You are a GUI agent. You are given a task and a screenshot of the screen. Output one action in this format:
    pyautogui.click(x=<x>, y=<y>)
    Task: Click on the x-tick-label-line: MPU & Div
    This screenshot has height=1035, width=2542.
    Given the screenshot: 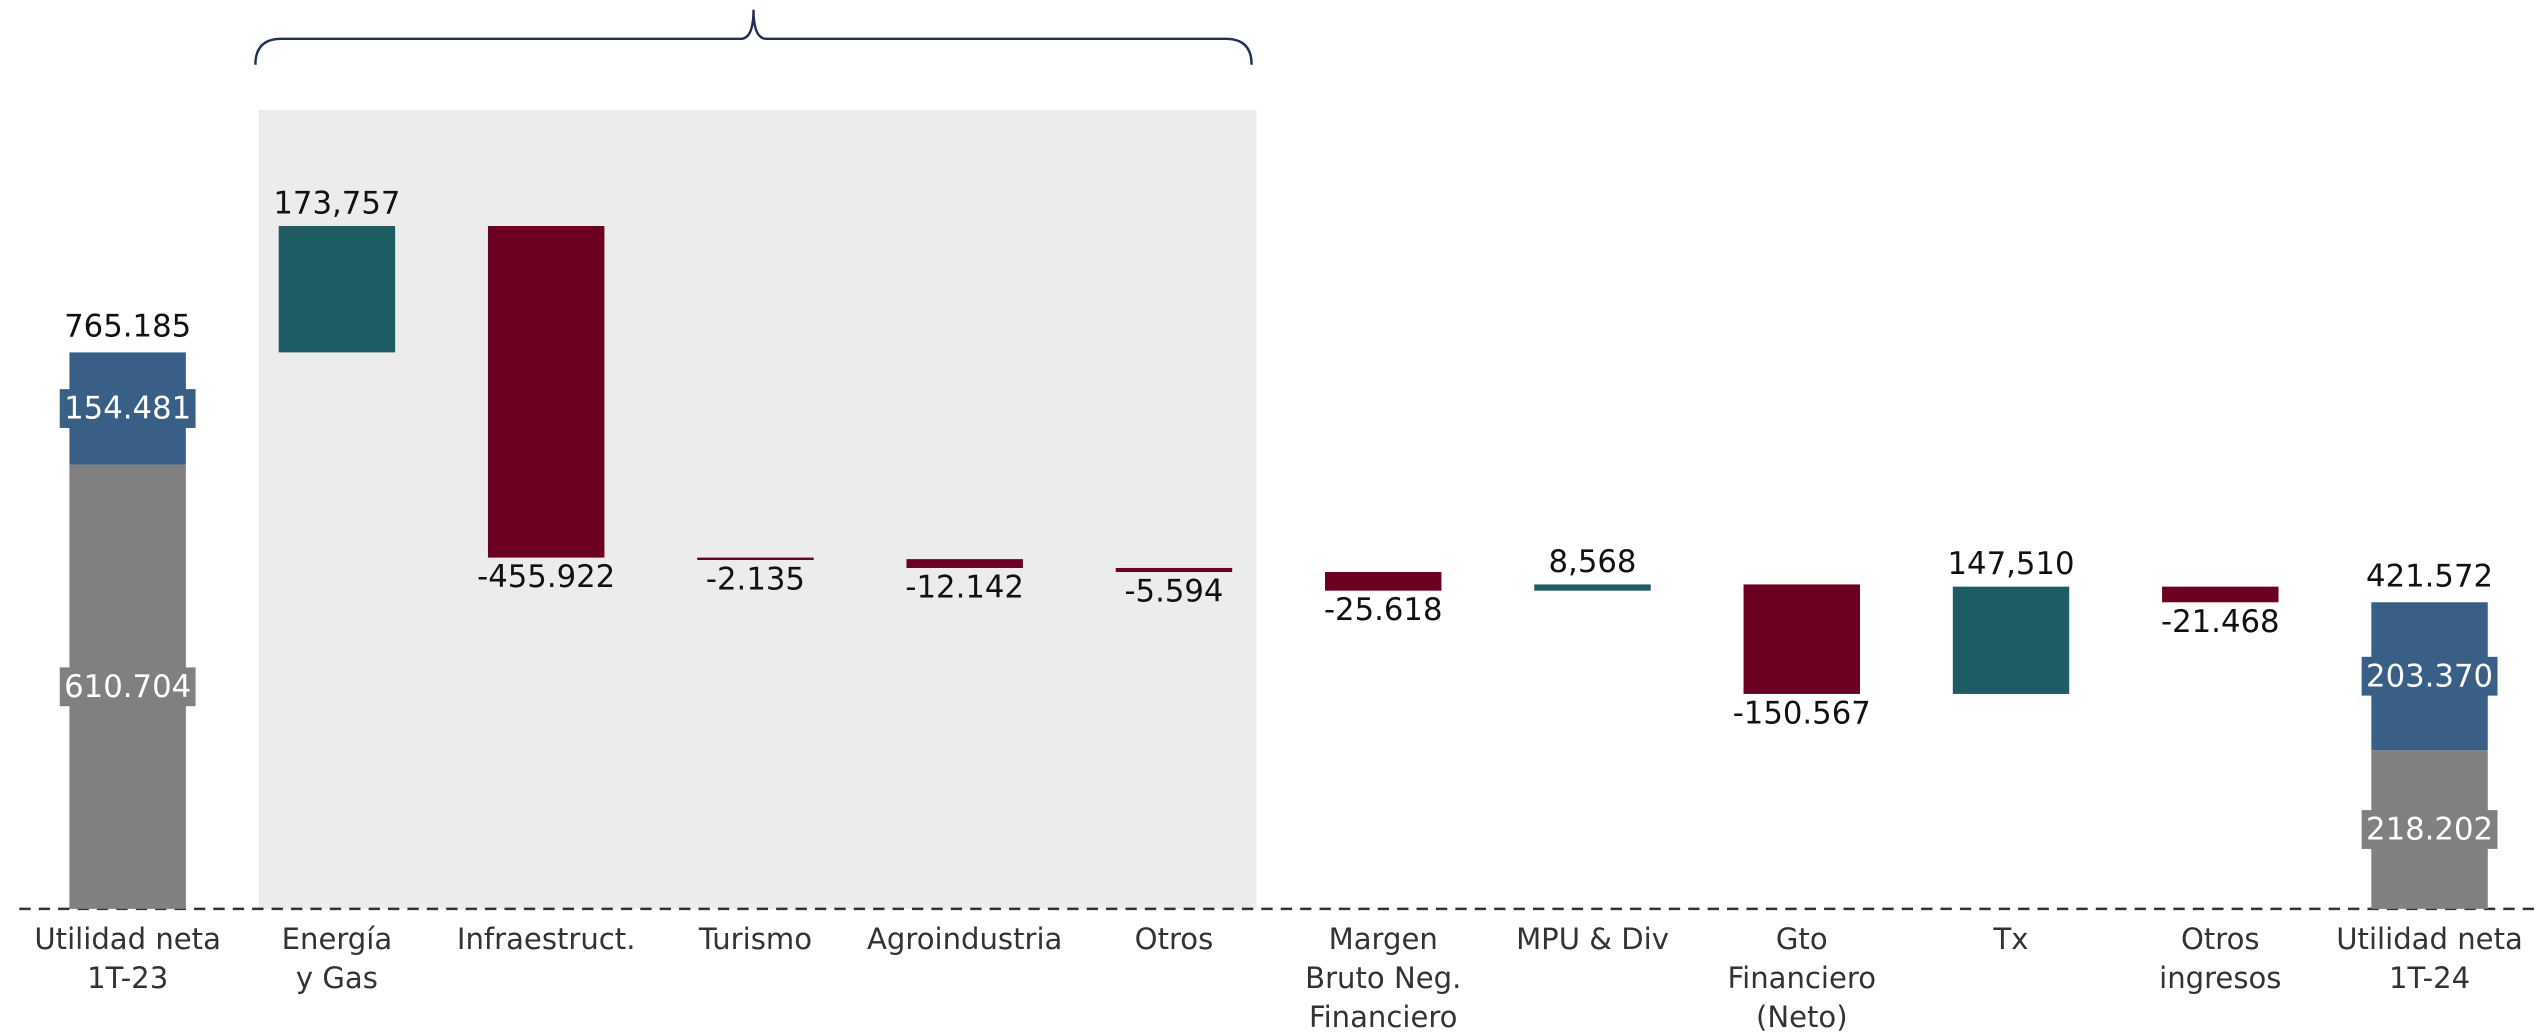 What is the action you would take?
    pyautogui.click(x=1592, y=939)
    